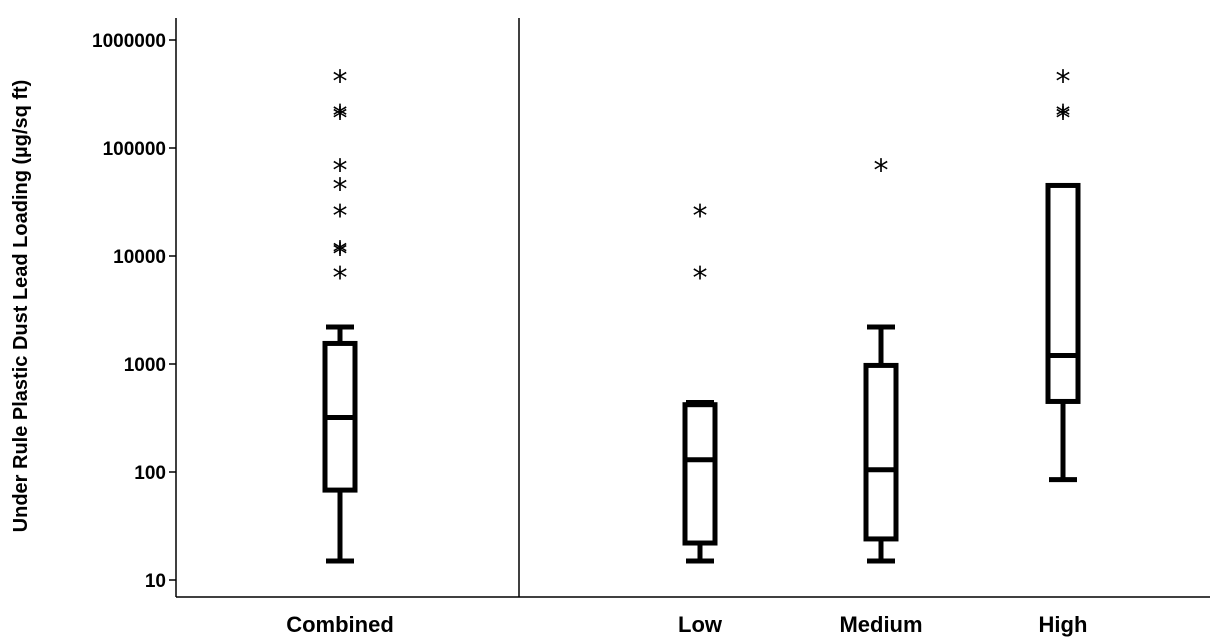 The image size is (1221, 644). Describe the element at coordinates (1063, 624) in the screenshot. I see `category-label: High` at that location.